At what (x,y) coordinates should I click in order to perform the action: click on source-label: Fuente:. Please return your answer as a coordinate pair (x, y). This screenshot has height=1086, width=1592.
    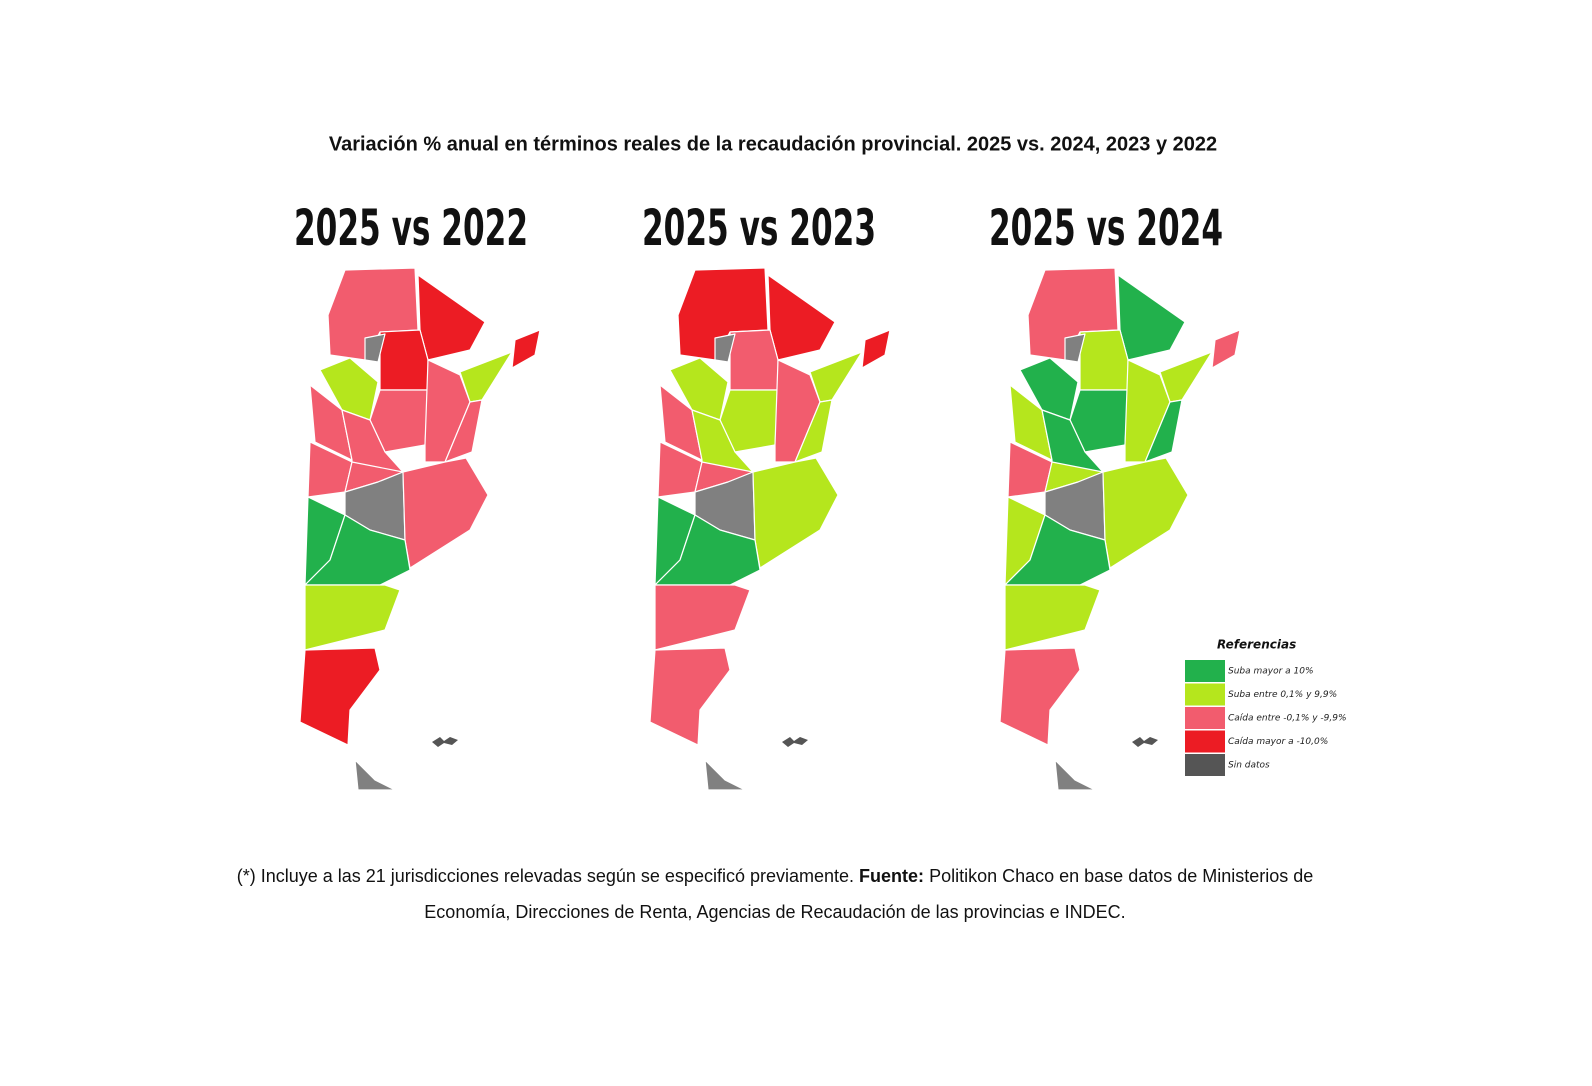
    Looking at the image, I should click on (892, 876).